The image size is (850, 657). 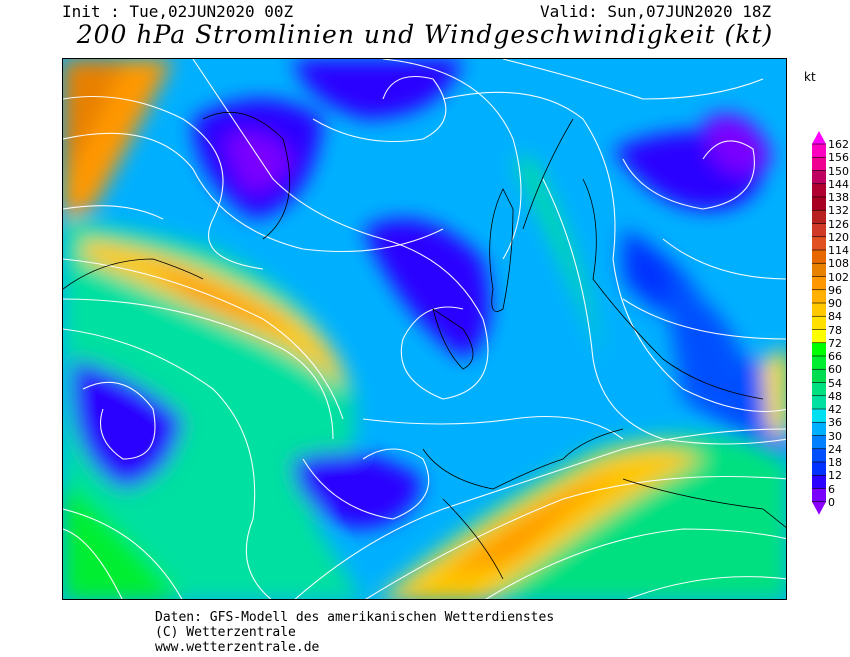 What do you see at coordinates (838, 250) in the screenshot?
I see `color-scale-tick: 114` at bounding box center [838, 250].